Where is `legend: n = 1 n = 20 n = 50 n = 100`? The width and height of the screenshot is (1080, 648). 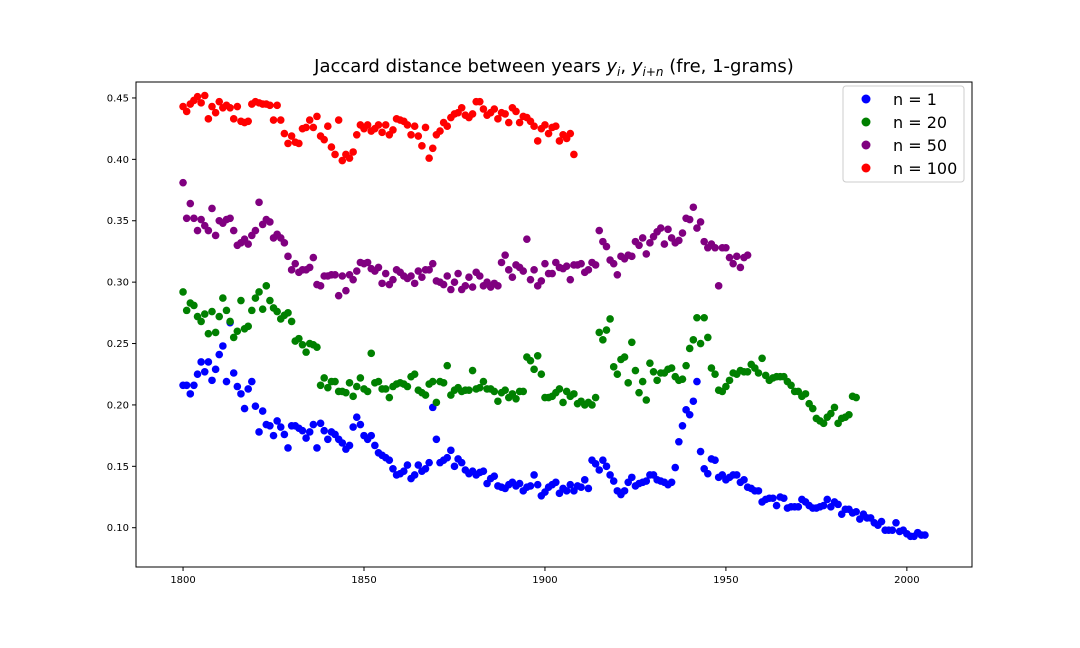
legend: n = 1 n = 20 n = 50 n = 100 is located at coordinates (903, 134).